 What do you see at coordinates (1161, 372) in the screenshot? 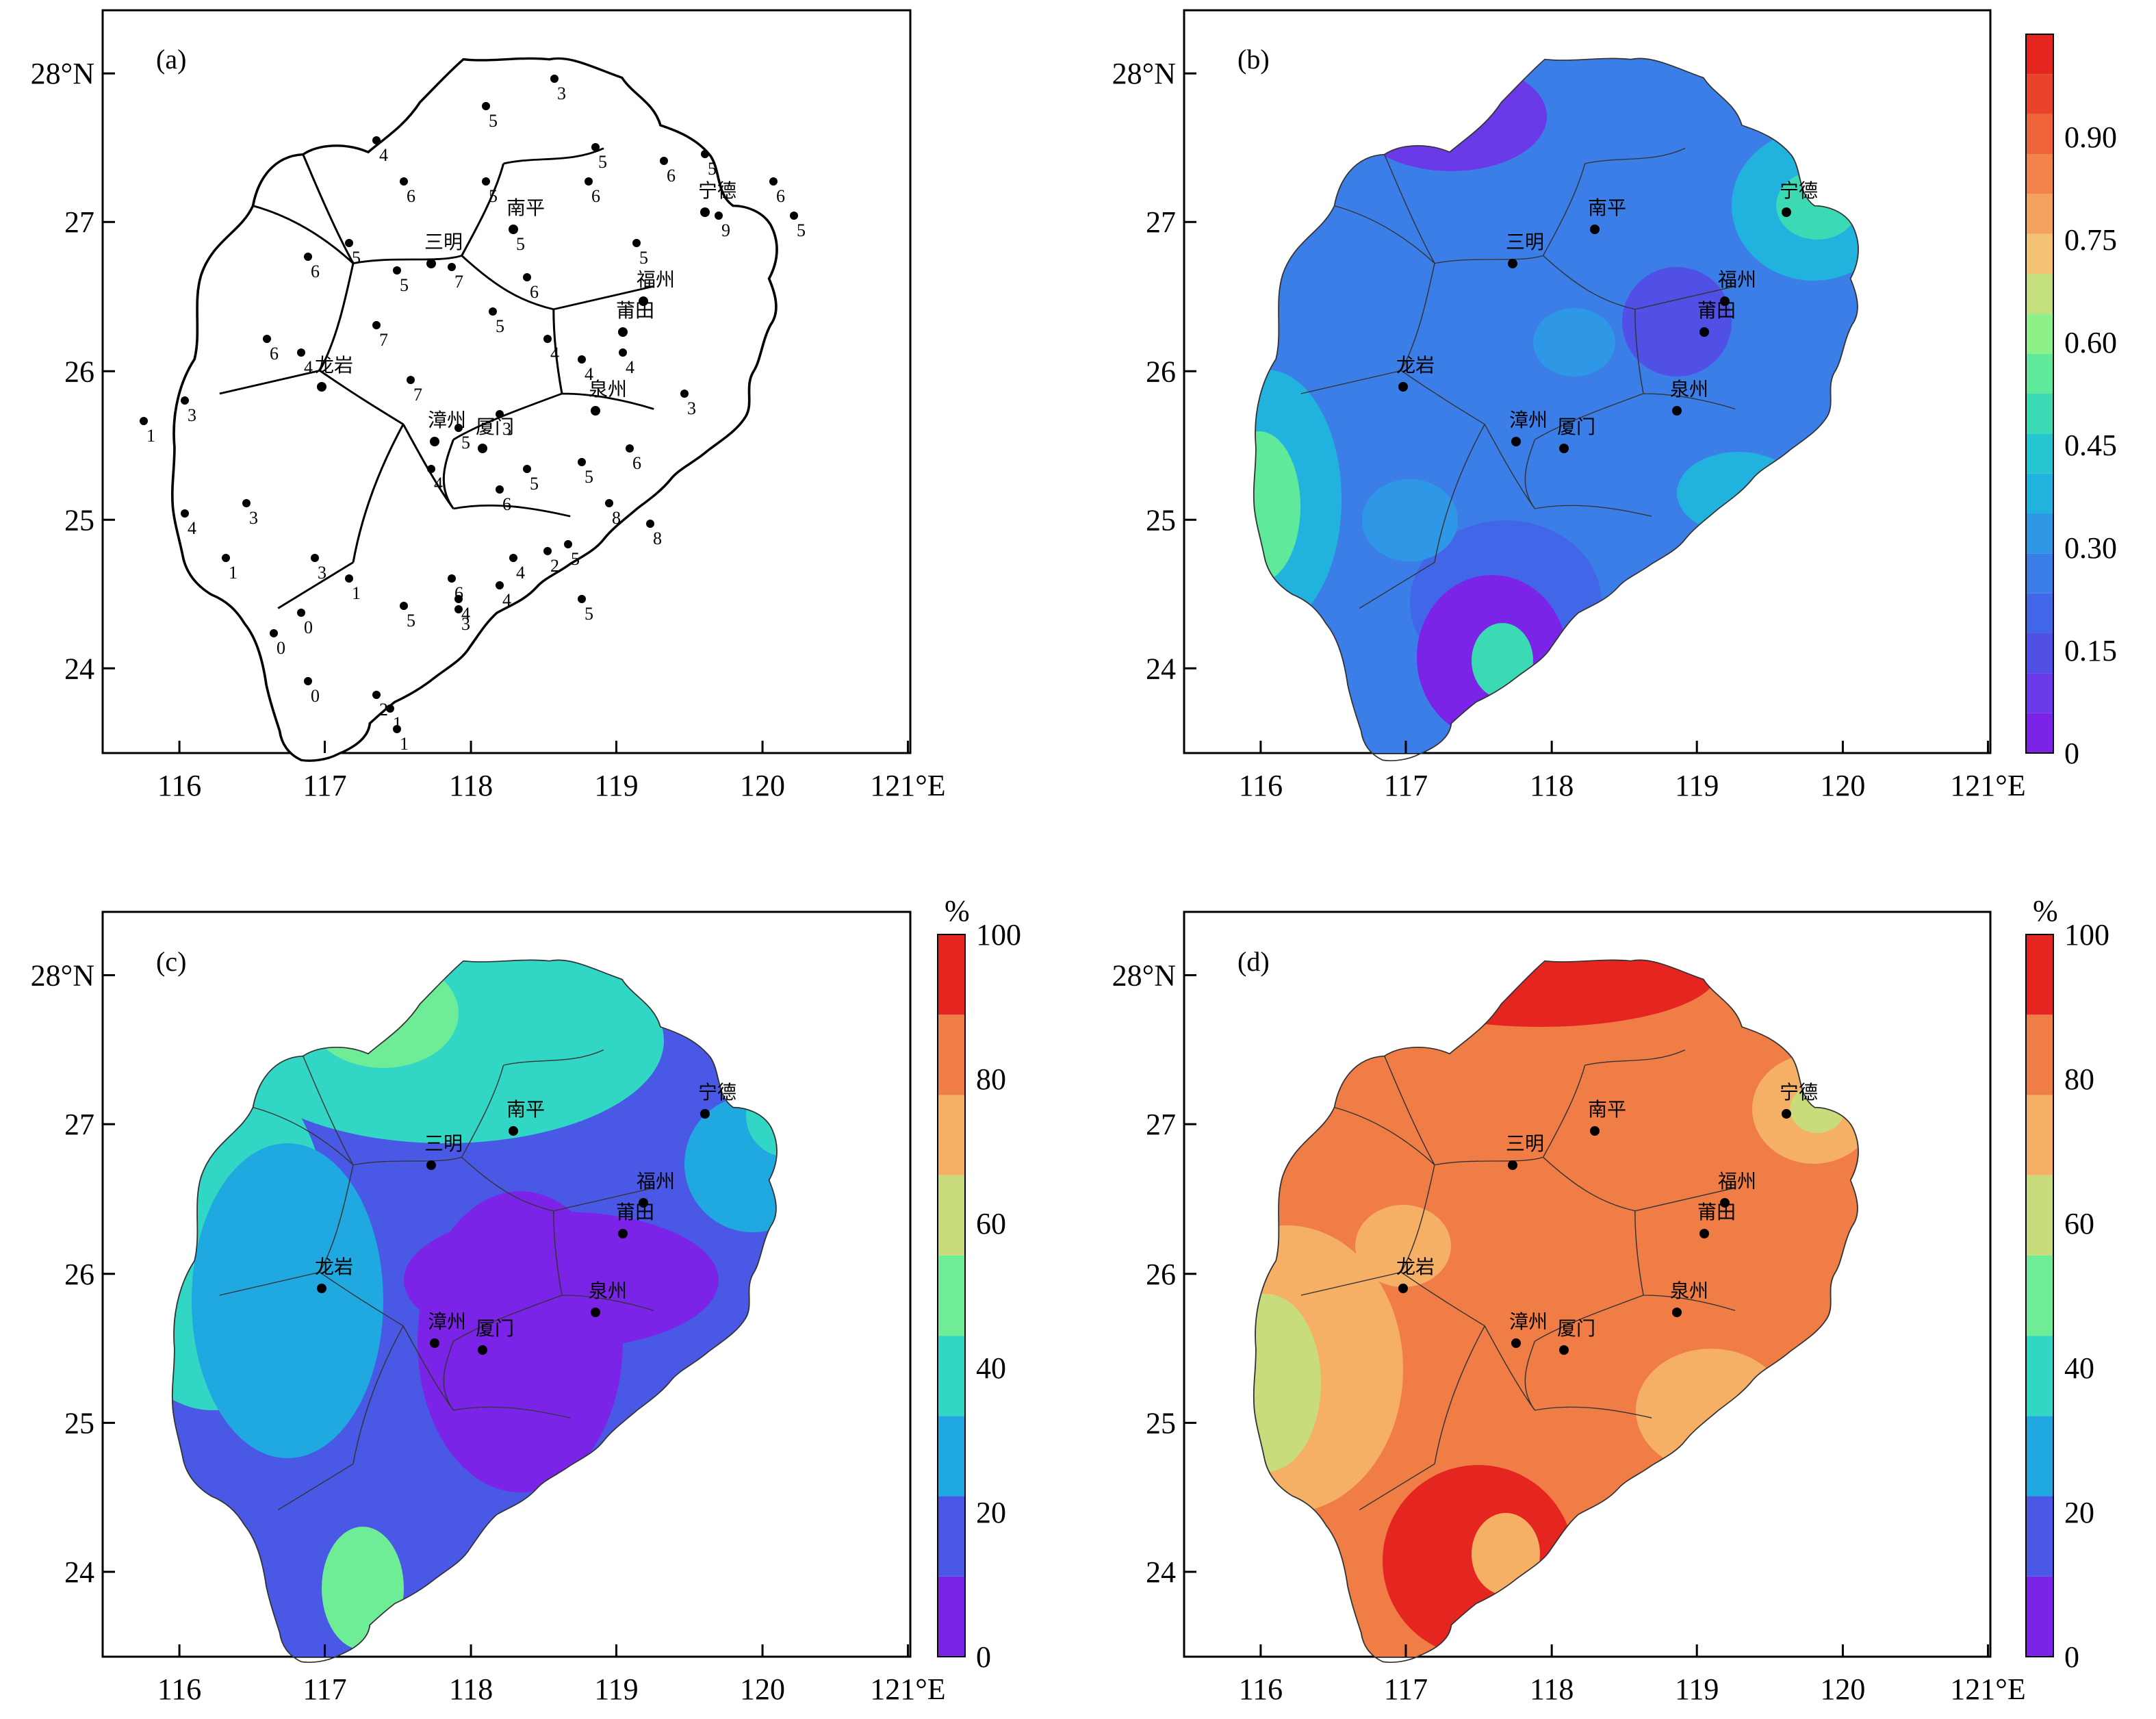
I see `y-tick-label: 26` at bounding box center [1161, 372].